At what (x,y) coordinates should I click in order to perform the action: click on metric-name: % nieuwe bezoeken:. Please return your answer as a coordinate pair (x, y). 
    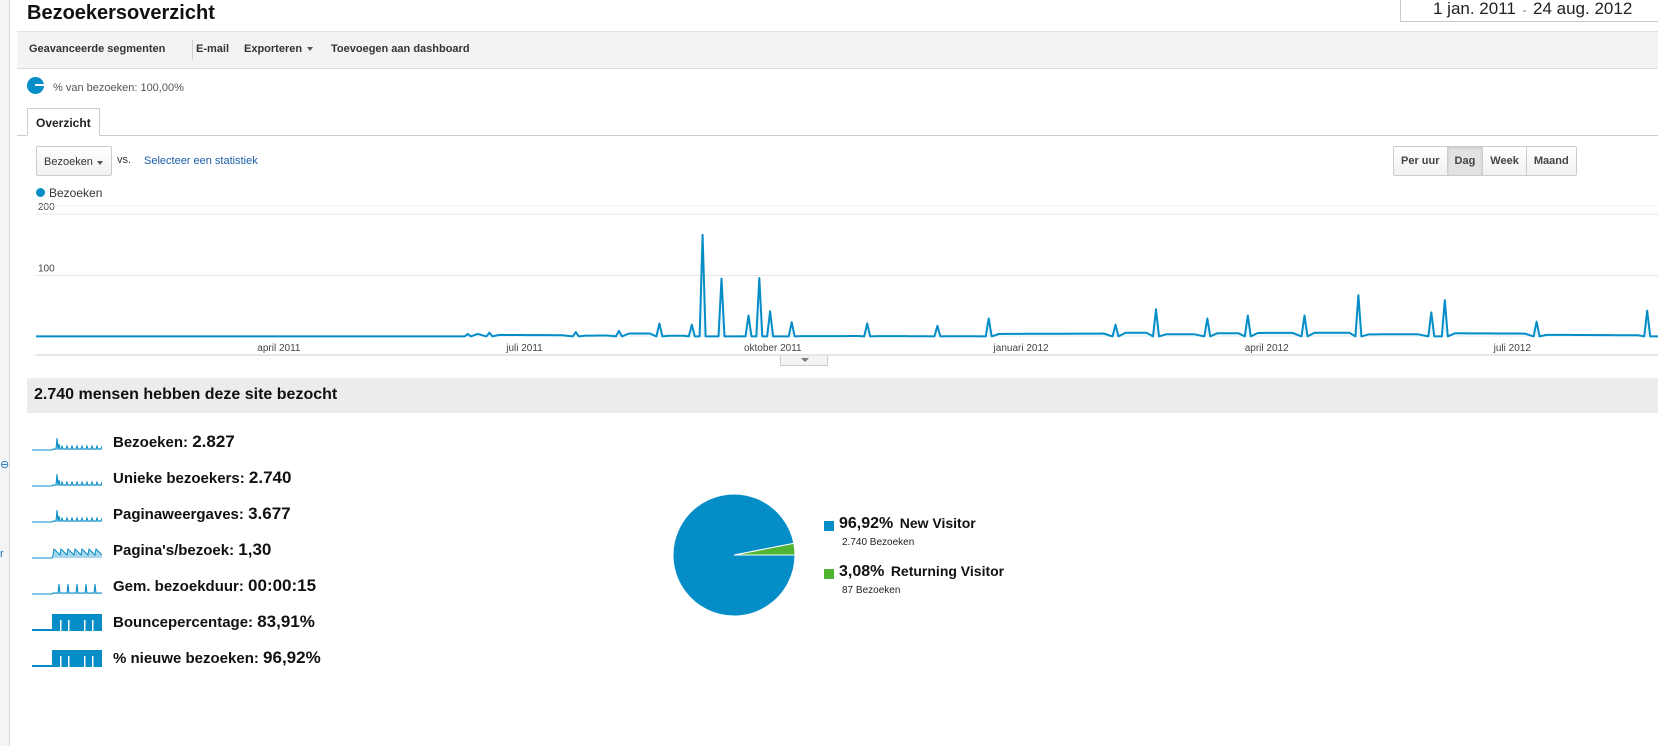
    Looking at the image, I should click on (188, 658).